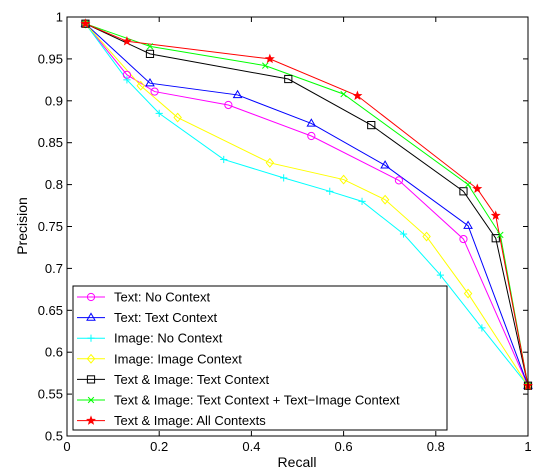 The width and height of the screenshot is (535, 469). What do you see at coordinates (436, 446) in the screenshot?
I see `x-tick-label: 0.8` at bounding box center [436, 446].